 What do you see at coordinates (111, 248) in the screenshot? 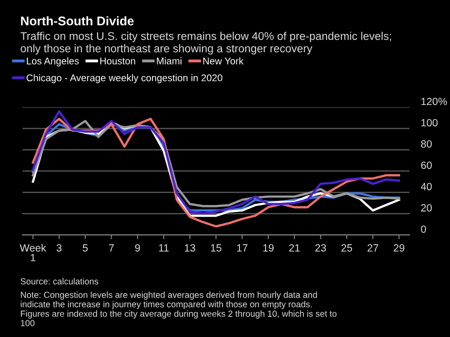
I see `x-tick-label: 7` at bounding box center [111, 248].